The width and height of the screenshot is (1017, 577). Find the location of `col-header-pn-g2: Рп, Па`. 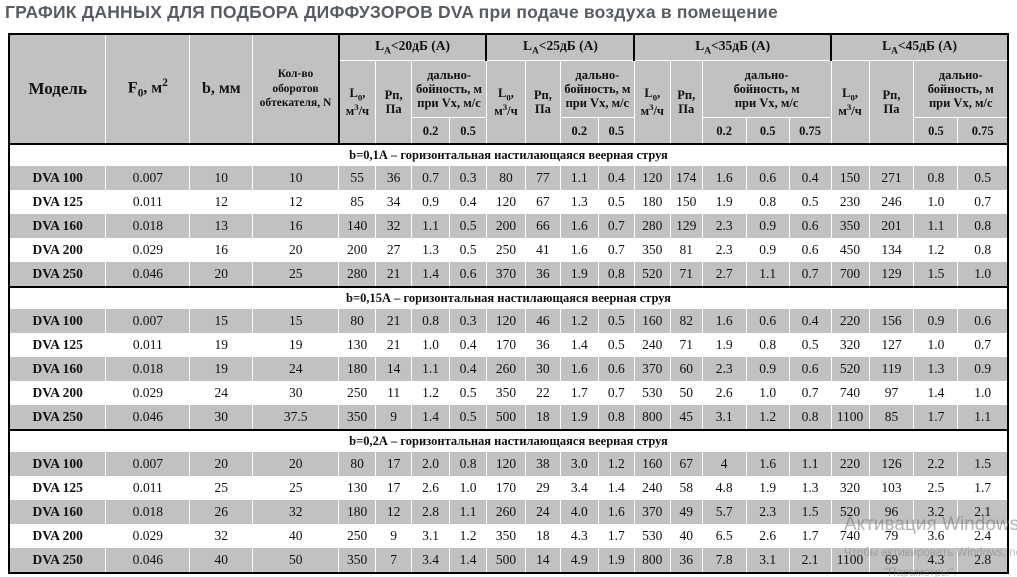

col-header-pn-g2: Рп, Па is located at coordinates (542, 102).